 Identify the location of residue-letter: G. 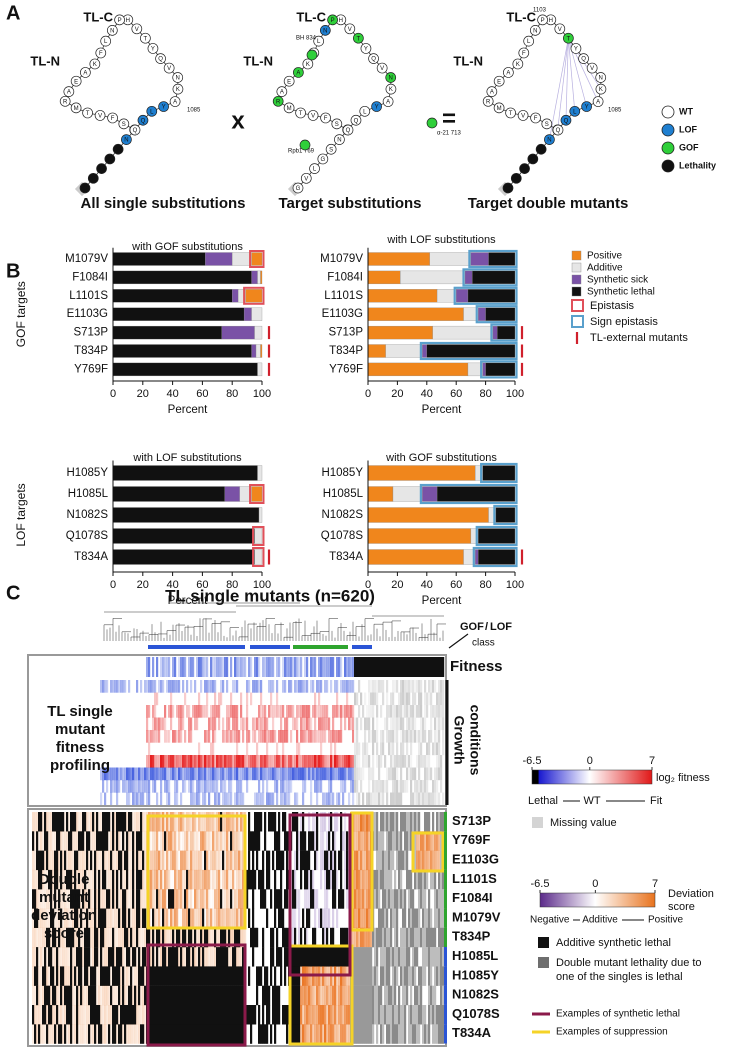
(110, 160).